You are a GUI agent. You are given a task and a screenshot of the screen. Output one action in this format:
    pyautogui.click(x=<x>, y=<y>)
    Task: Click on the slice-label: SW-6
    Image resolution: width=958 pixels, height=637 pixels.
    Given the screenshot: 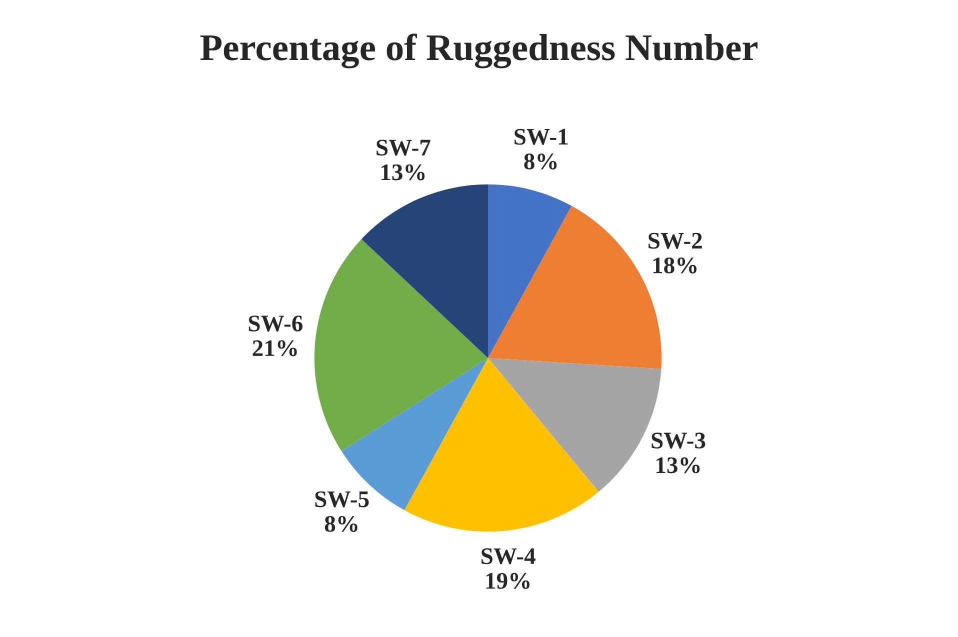 What is the action you would take?
    pyautogui.click(x=275, y=324)
    